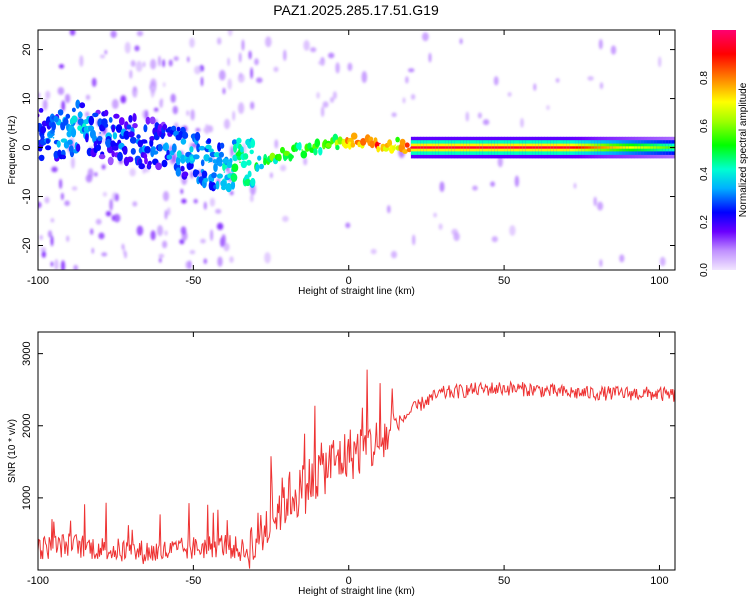 The height and width of the screenshot is (600, 750). Describe the element at coordinates (27, 49) in the screenshot. I see `y-tick-label: 20` at that location.